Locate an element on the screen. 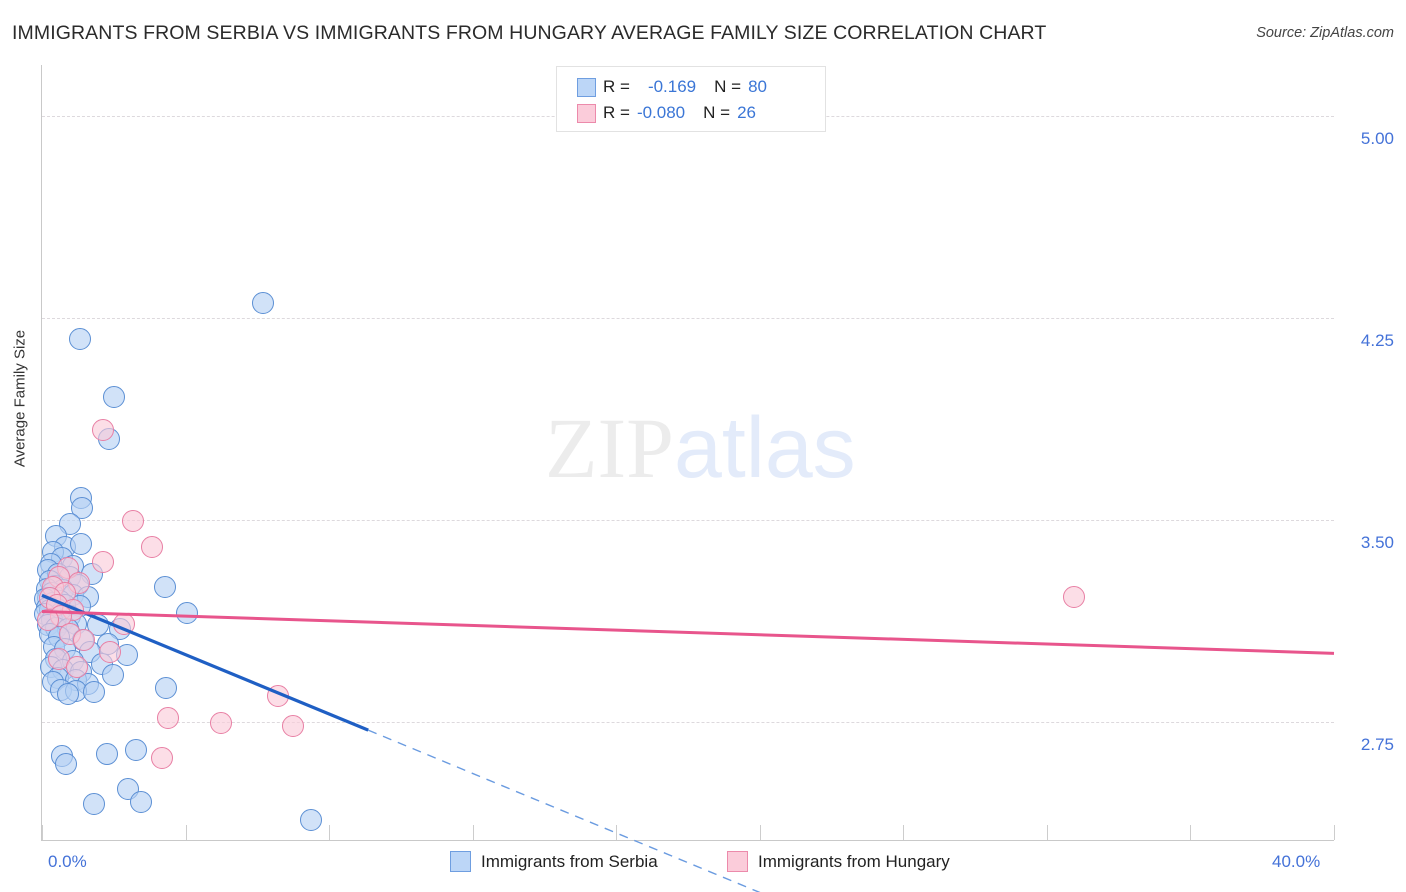  trend-line is located at coordinates (688, 632).